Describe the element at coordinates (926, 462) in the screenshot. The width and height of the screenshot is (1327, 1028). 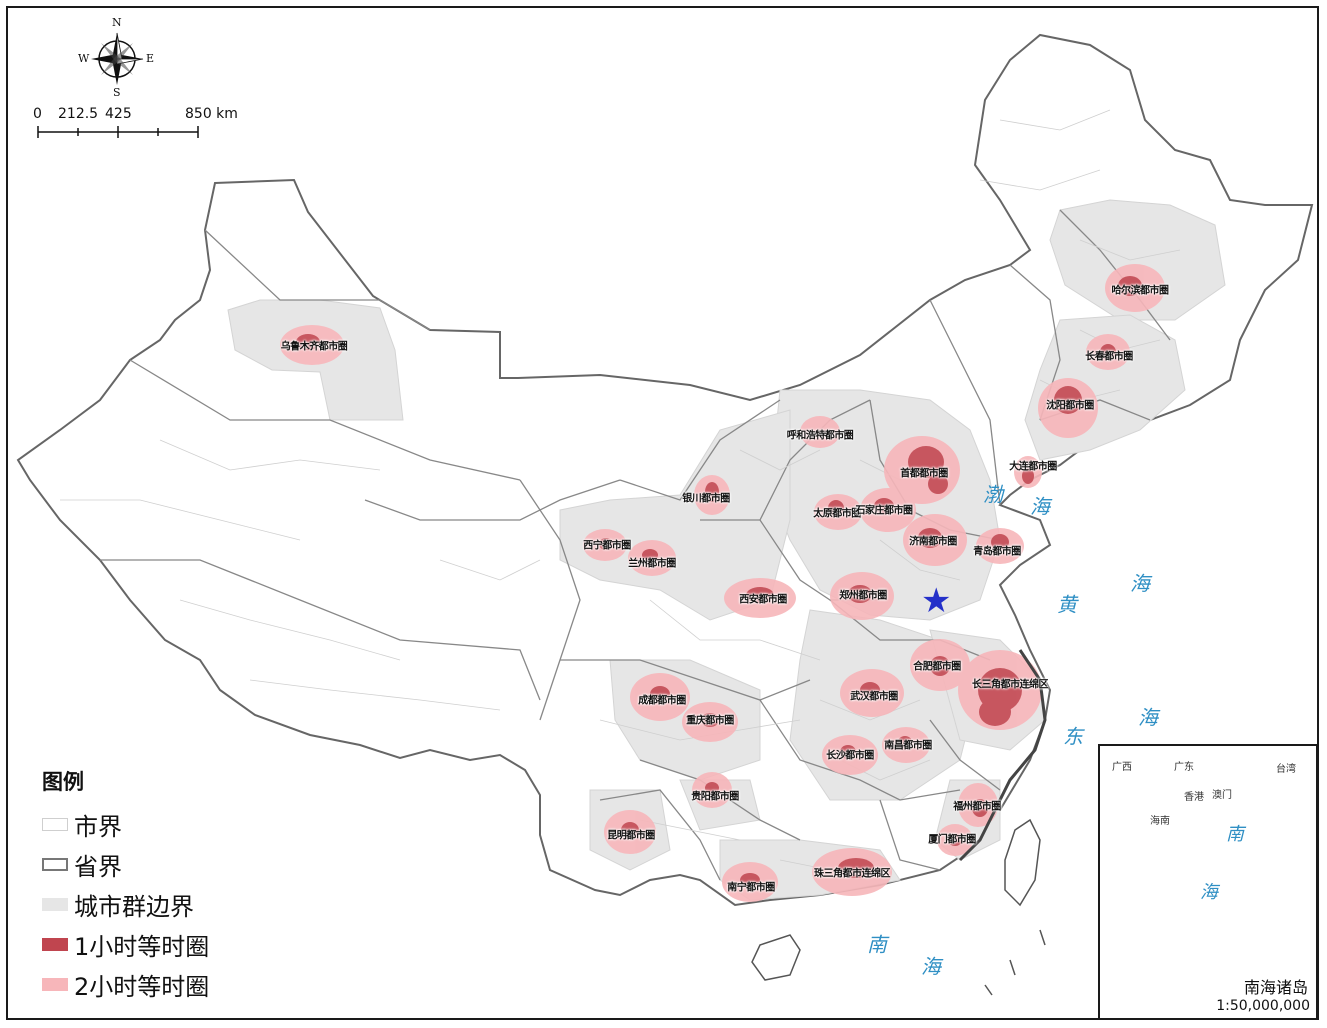
I see `isochrone-1h-capital` at that location.